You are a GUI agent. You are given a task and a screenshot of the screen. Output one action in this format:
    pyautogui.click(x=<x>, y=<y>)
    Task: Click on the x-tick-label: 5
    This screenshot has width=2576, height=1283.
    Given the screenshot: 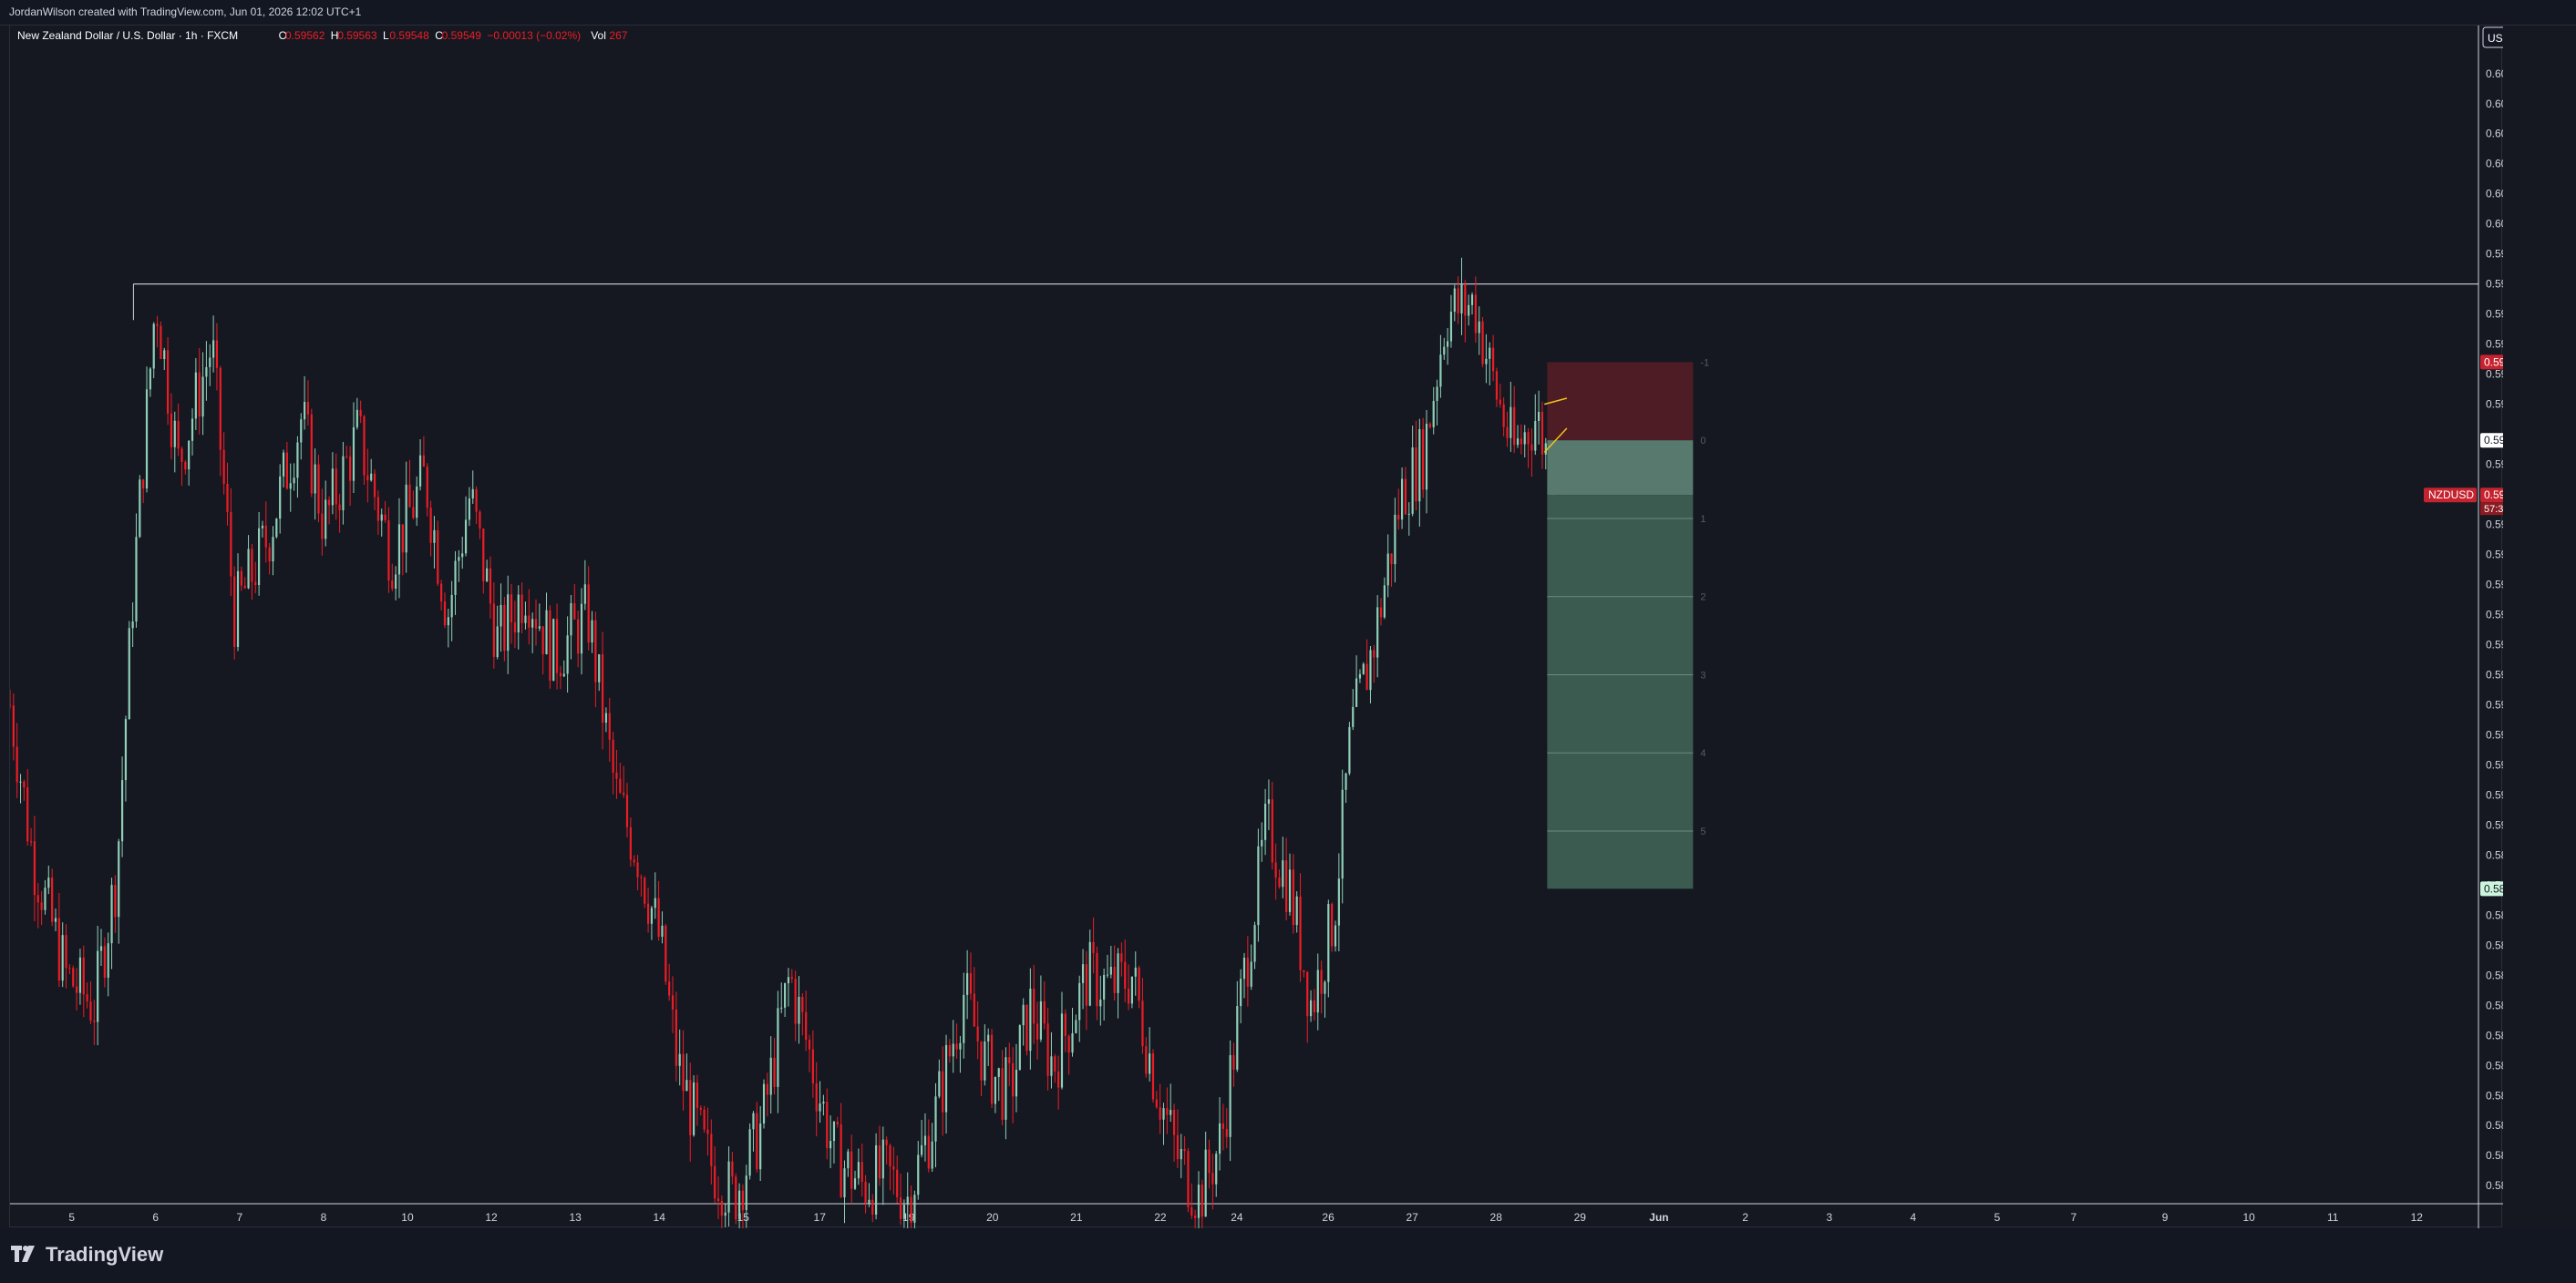 What is the action you would take?
    pyautogui.click(x=1997, y=1217)
    